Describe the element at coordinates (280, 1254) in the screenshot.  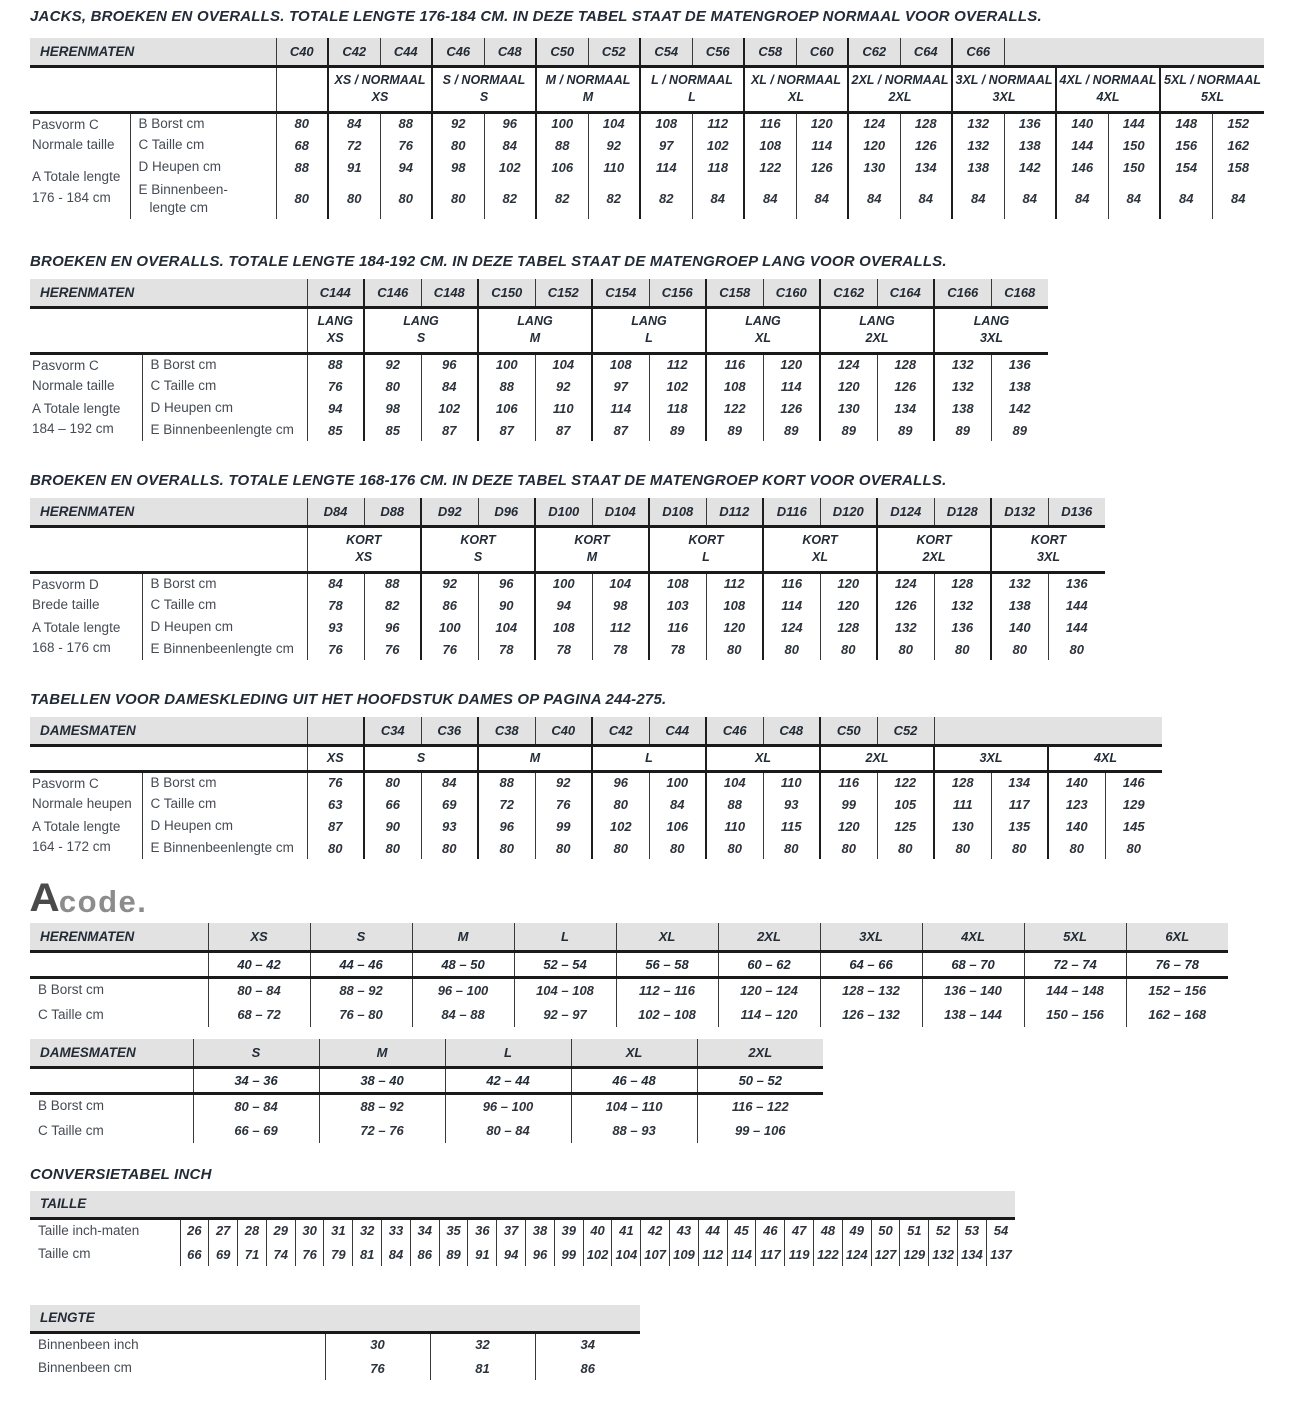
I see `measure-value-cell: 74` at that location.